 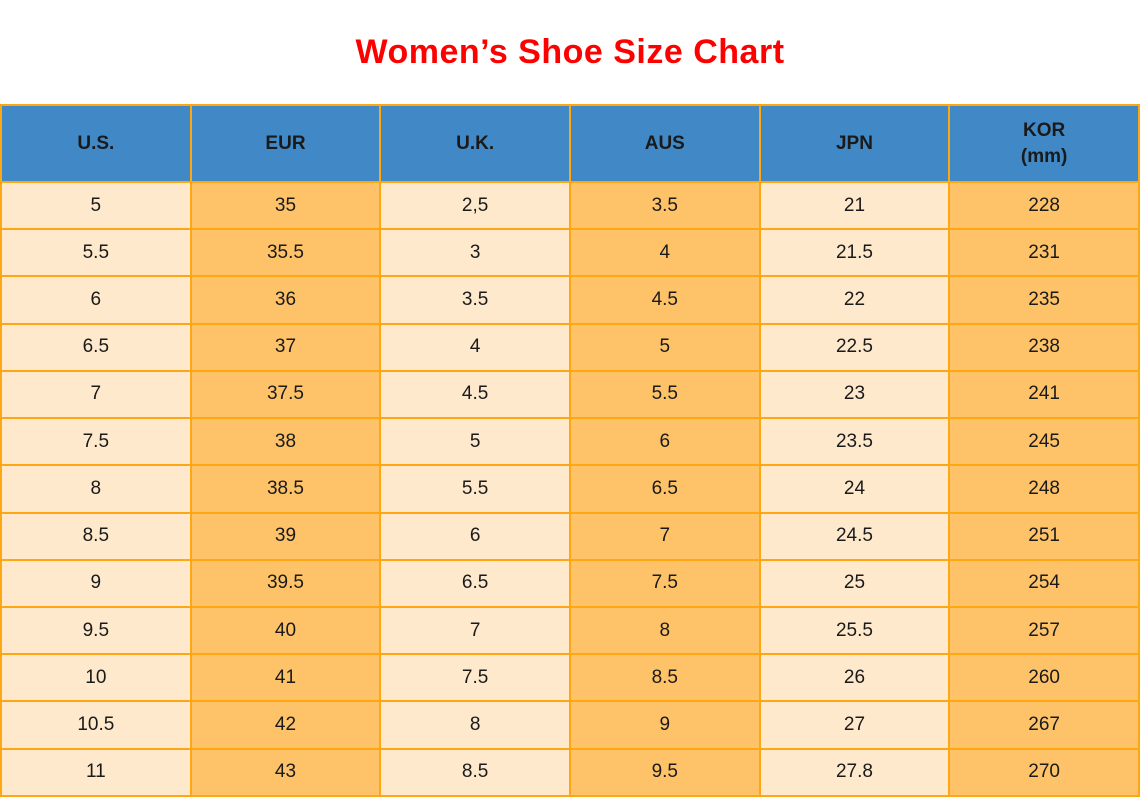 I want to click on table-cell: 257, so click(x=1044, y=630).